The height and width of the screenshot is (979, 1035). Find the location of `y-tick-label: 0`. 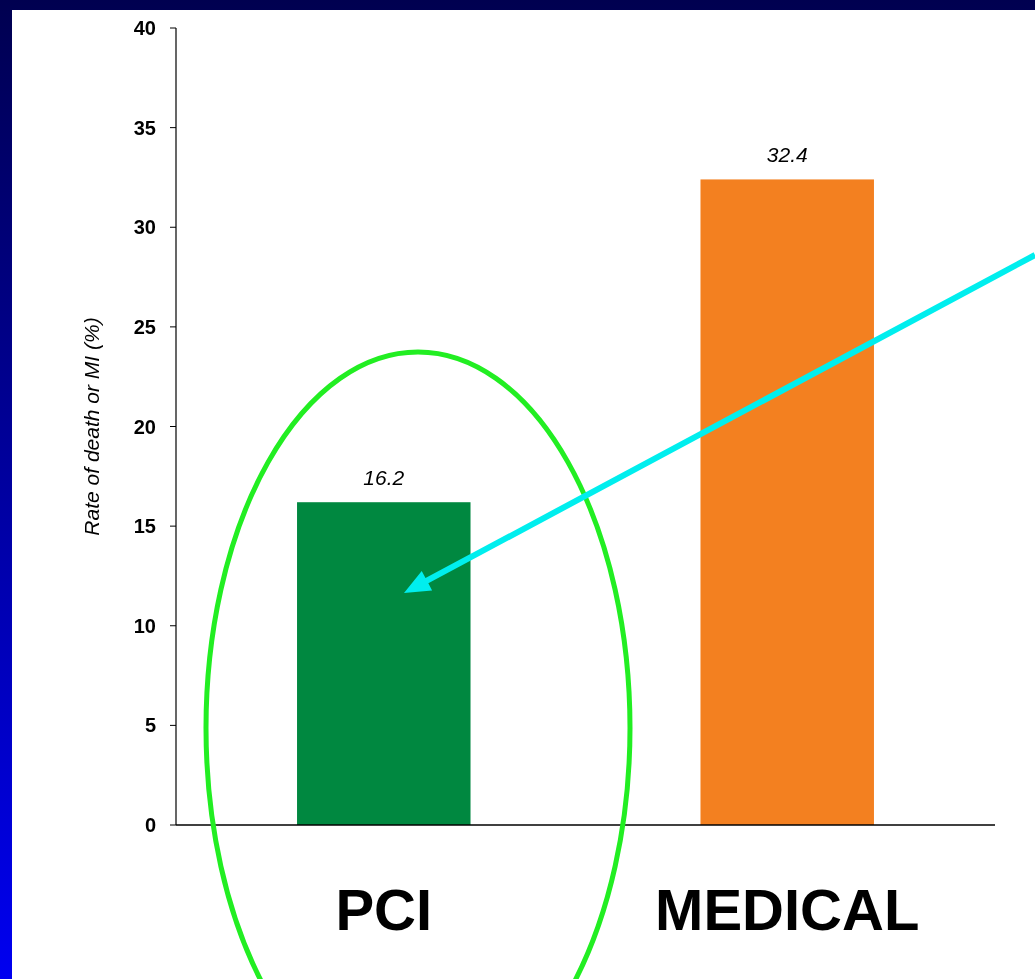

y-tick-label: 0 is located at coordinates (150, 825).